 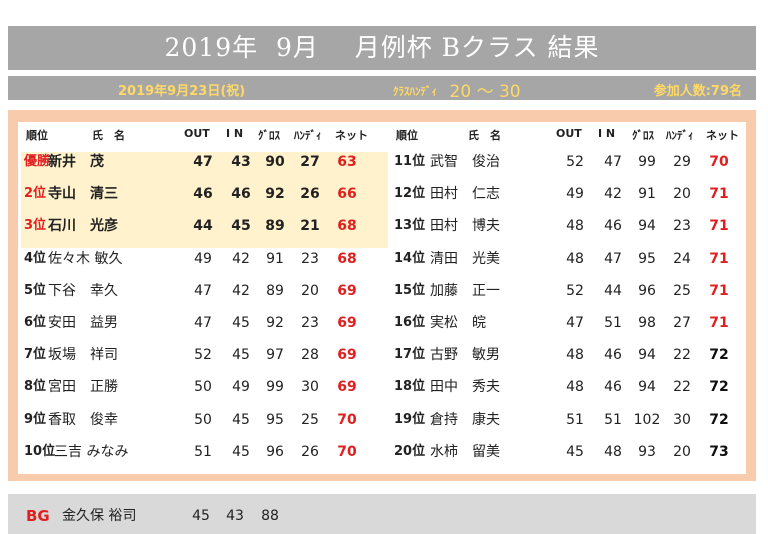 What do you see at coordinates (682, 226) in the screenshot?
I see `handi-cell: 23` at bounding box center [682, 226].